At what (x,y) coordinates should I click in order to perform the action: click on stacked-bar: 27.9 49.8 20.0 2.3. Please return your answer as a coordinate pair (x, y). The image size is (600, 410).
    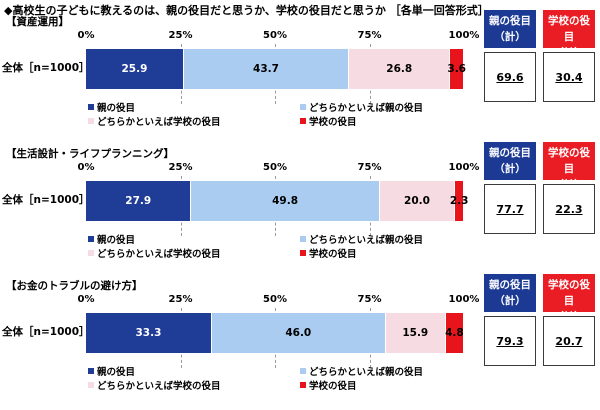
    Looking at the image, I should click on (277, 201).